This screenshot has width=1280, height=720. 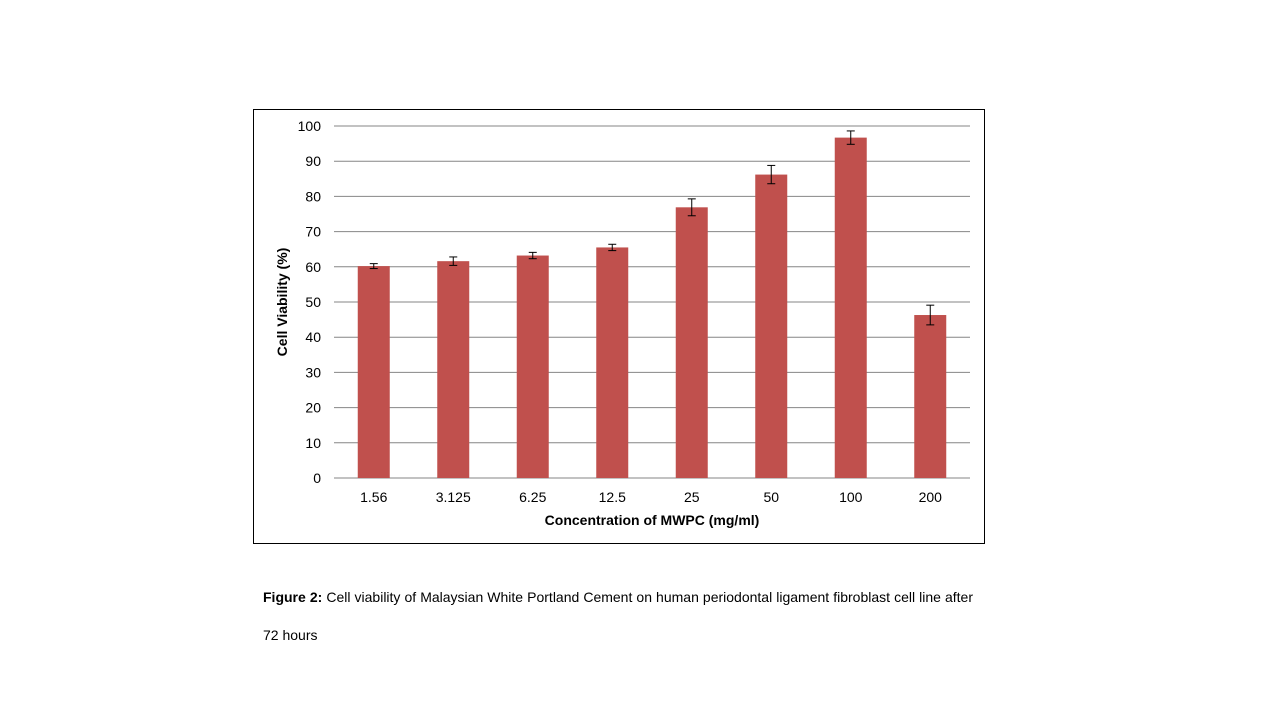 I want to click on x-tick-label: 12.5, so click(x=612, y=497).